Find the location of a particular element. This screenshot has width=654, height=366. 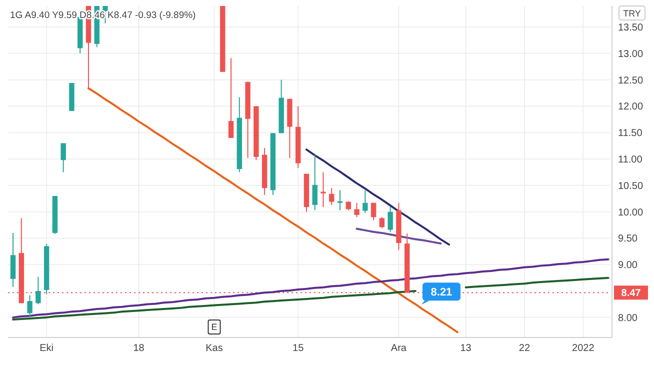

y-tick-label: 9.00 is located at coordinates (628, 266).